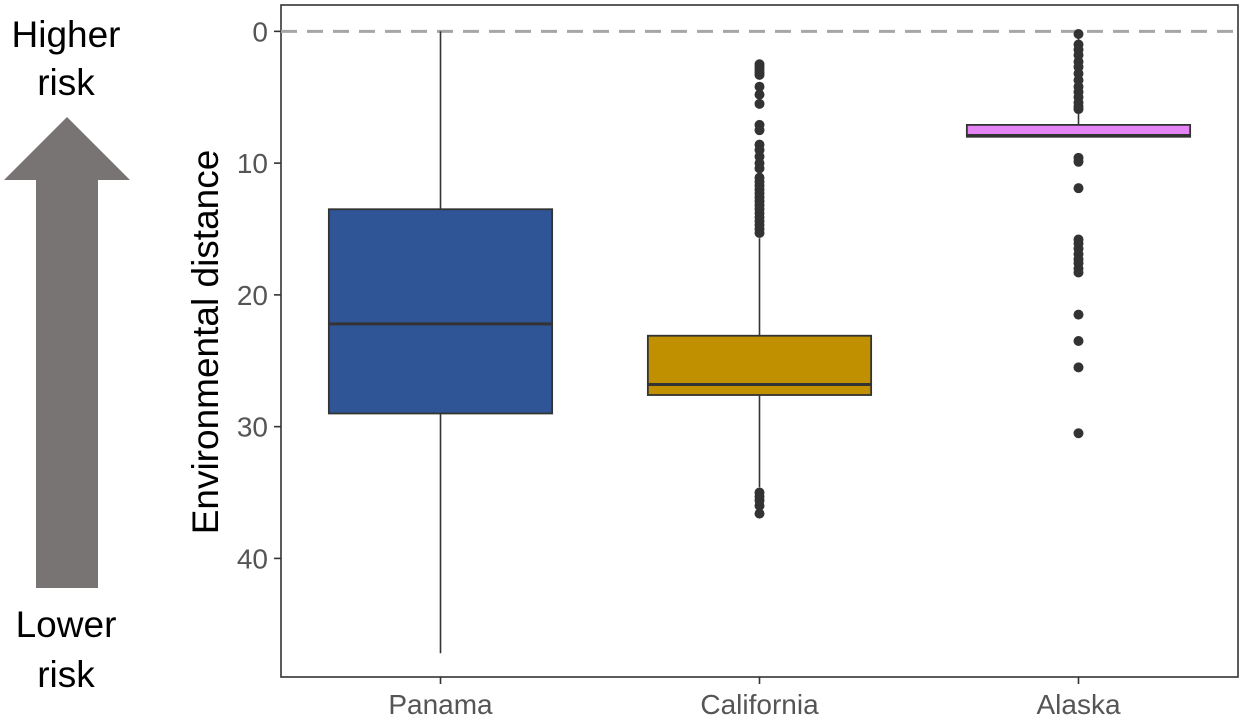 The height and width of the screenshot is (720, 1243). Describe the element at coordinates (252, 295) in the screenshot. I see `y-tick-label: 20` at that location.